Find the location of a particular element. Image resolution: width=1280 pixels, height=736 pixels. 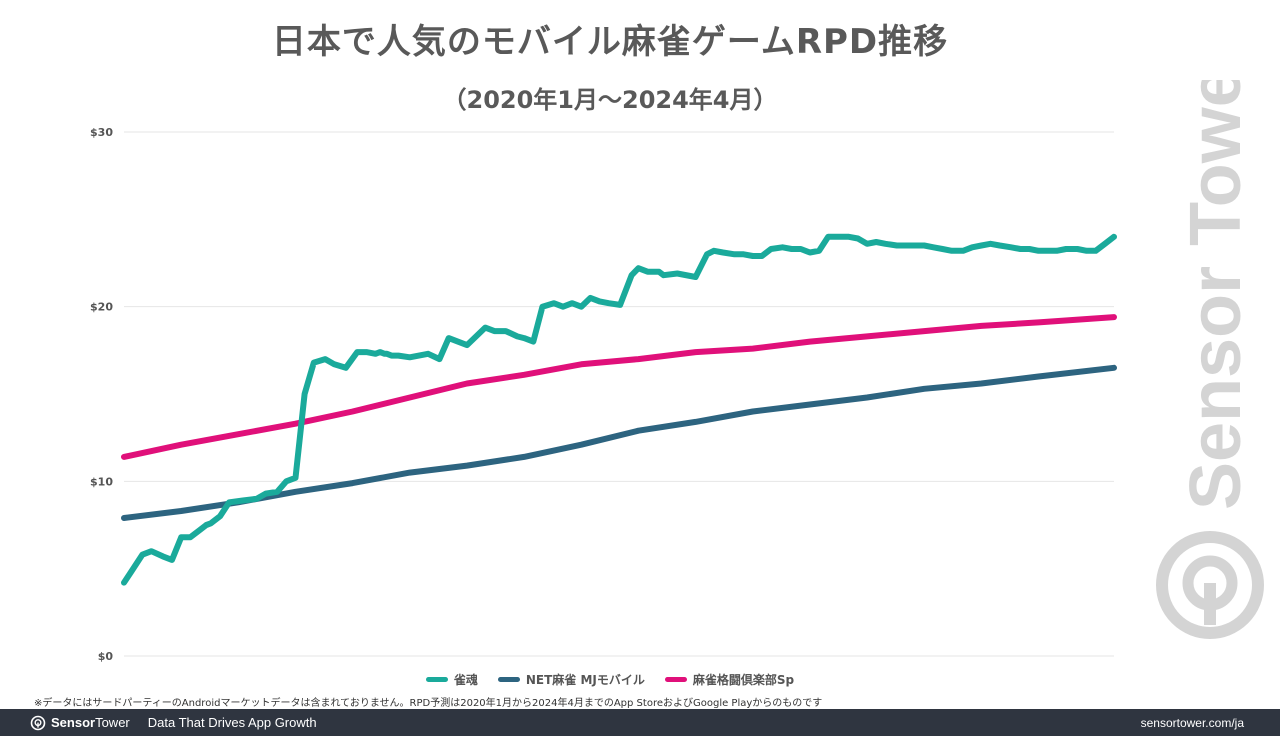

sensor-tower-watermark: Sensor Tower is located at coordinates (1210, 359).